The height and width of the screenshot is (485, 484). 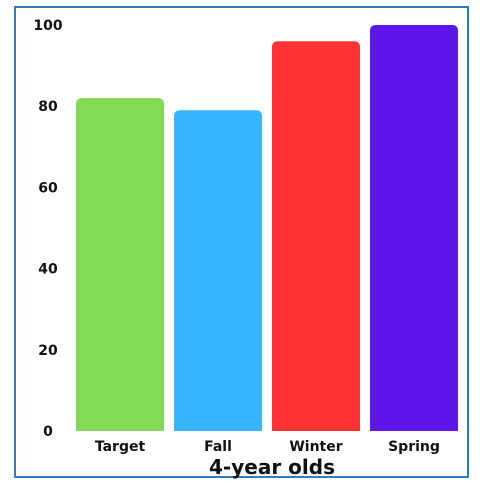 I want to click on y-tick-label: 20, so click(x=48, y=351).